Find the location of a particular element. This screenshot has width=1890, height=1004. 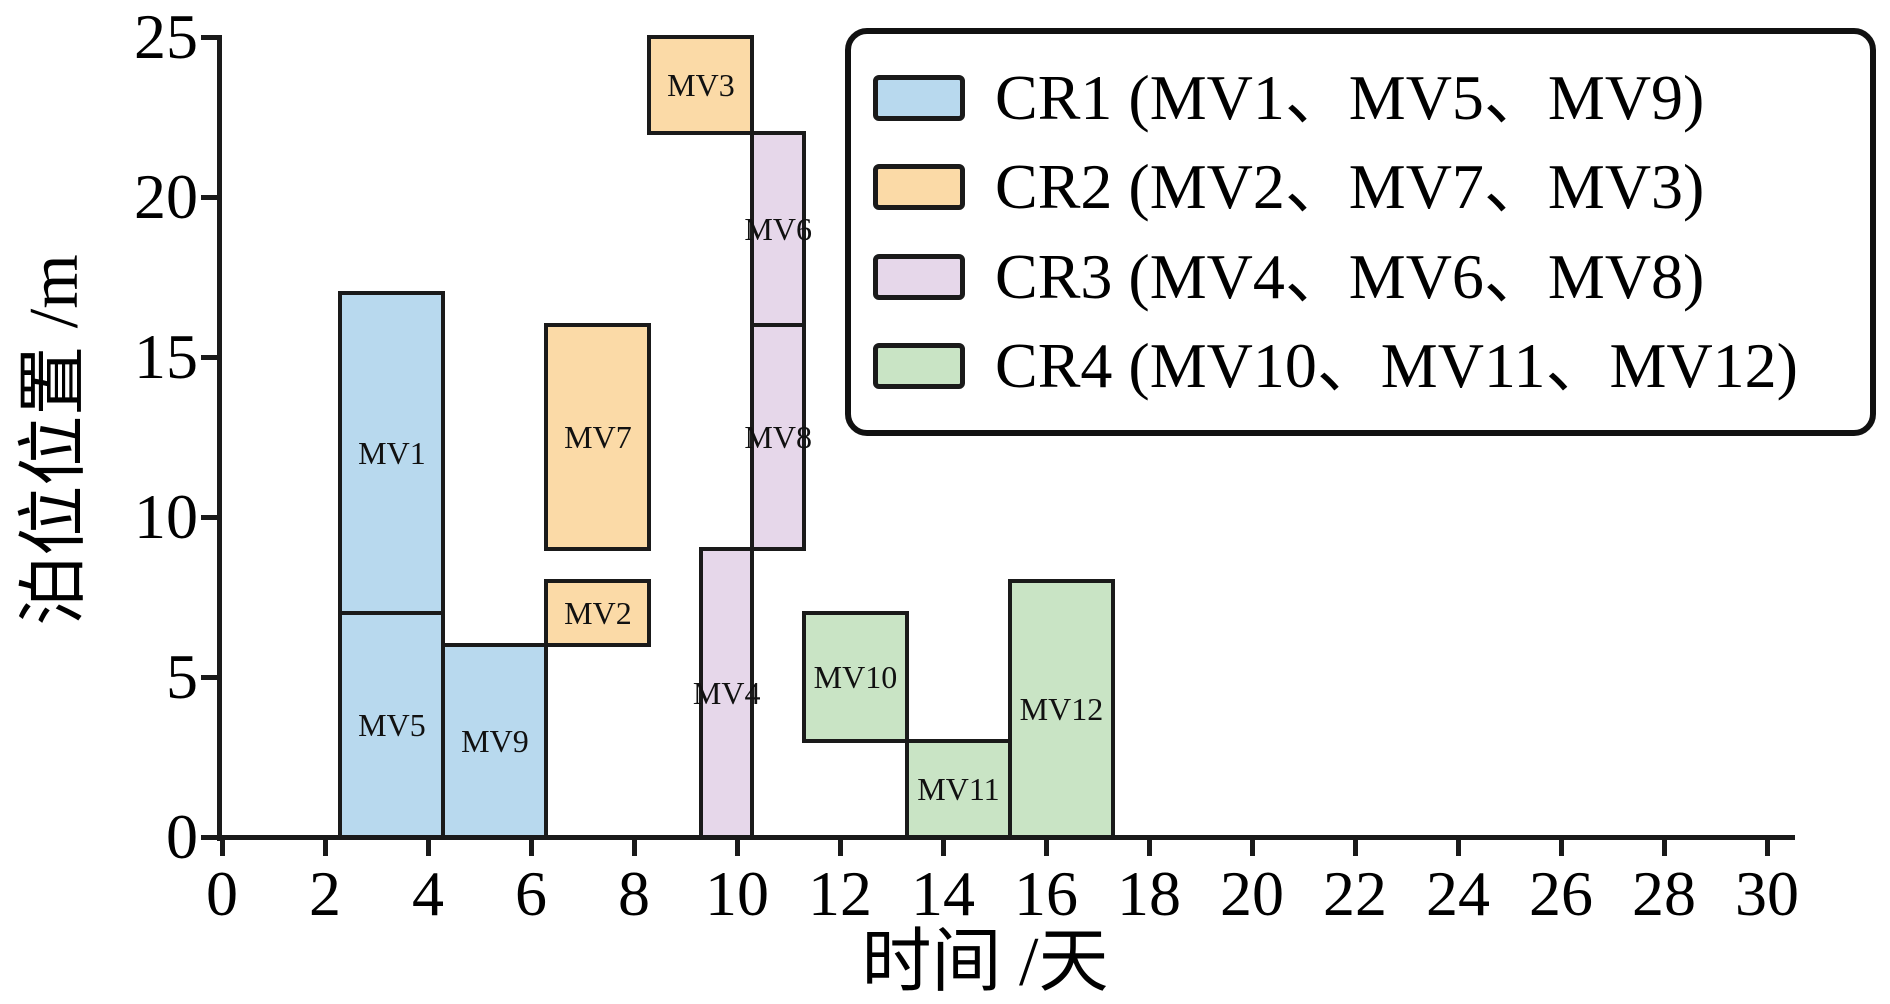

y-tick-label: 0 is located at coordinates (182, 836).